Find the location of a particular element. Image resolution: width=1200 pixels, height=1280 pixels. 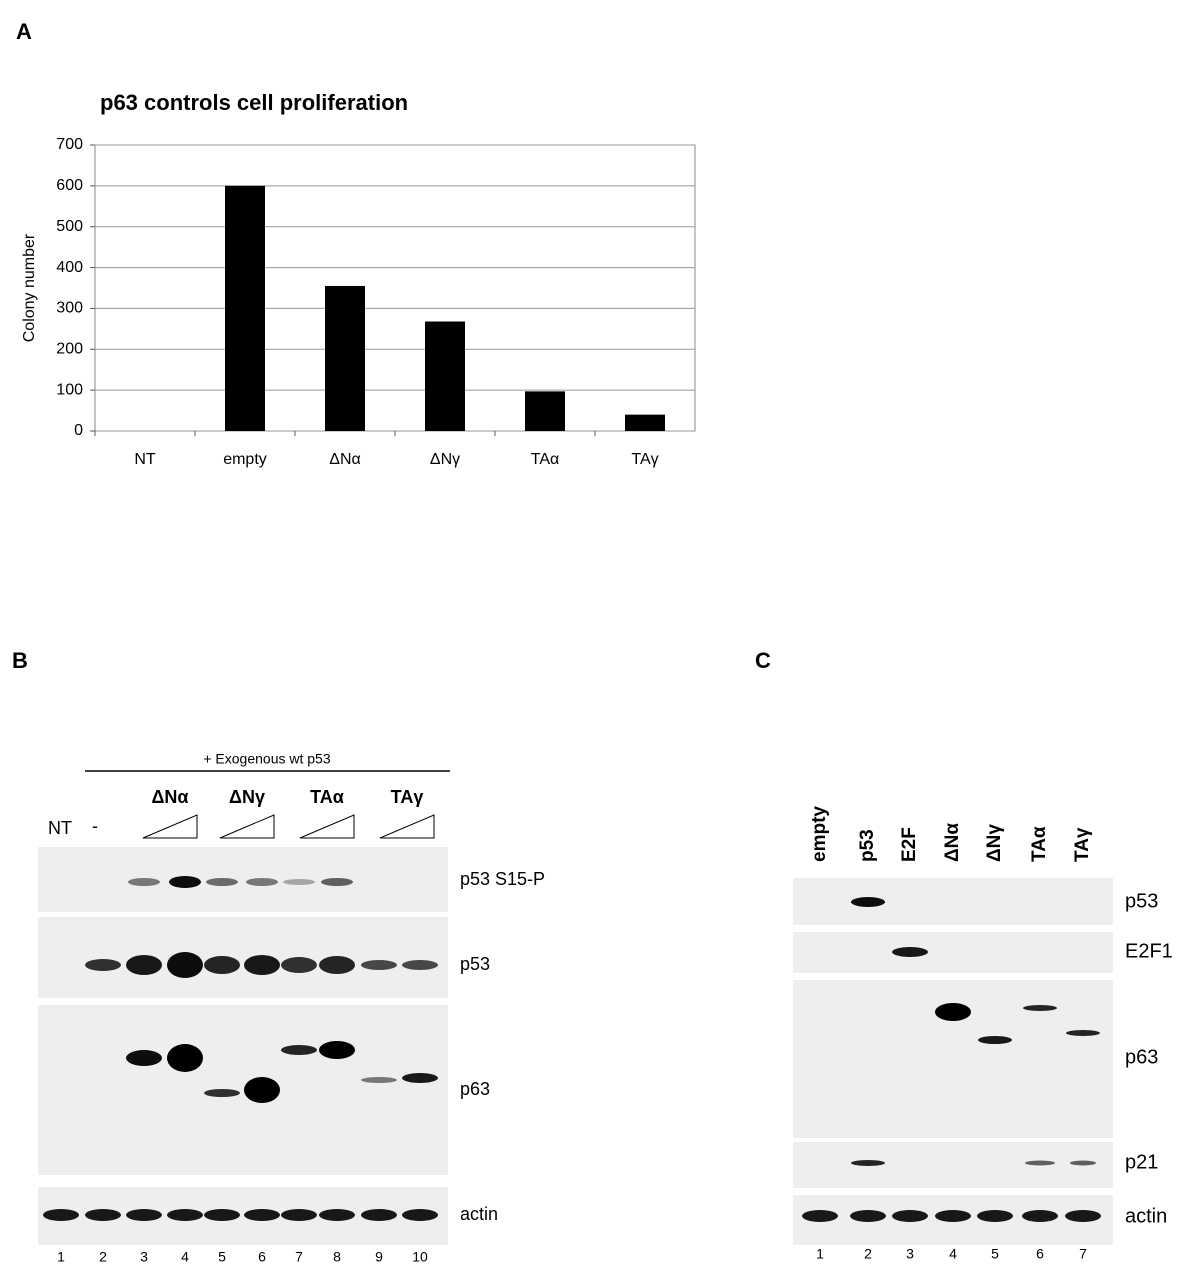

group-label: ΔNγ is located at coordinates (247, 797).